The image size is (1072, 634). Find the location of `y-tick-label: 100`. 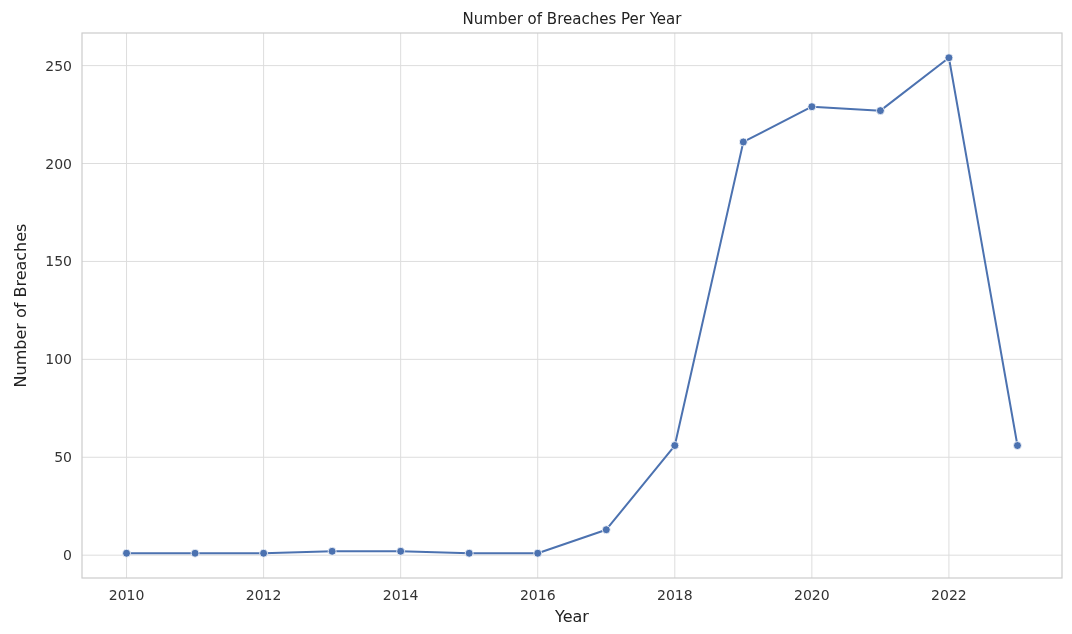

y-tick-label: 100 is located at coordinates (58, 359).